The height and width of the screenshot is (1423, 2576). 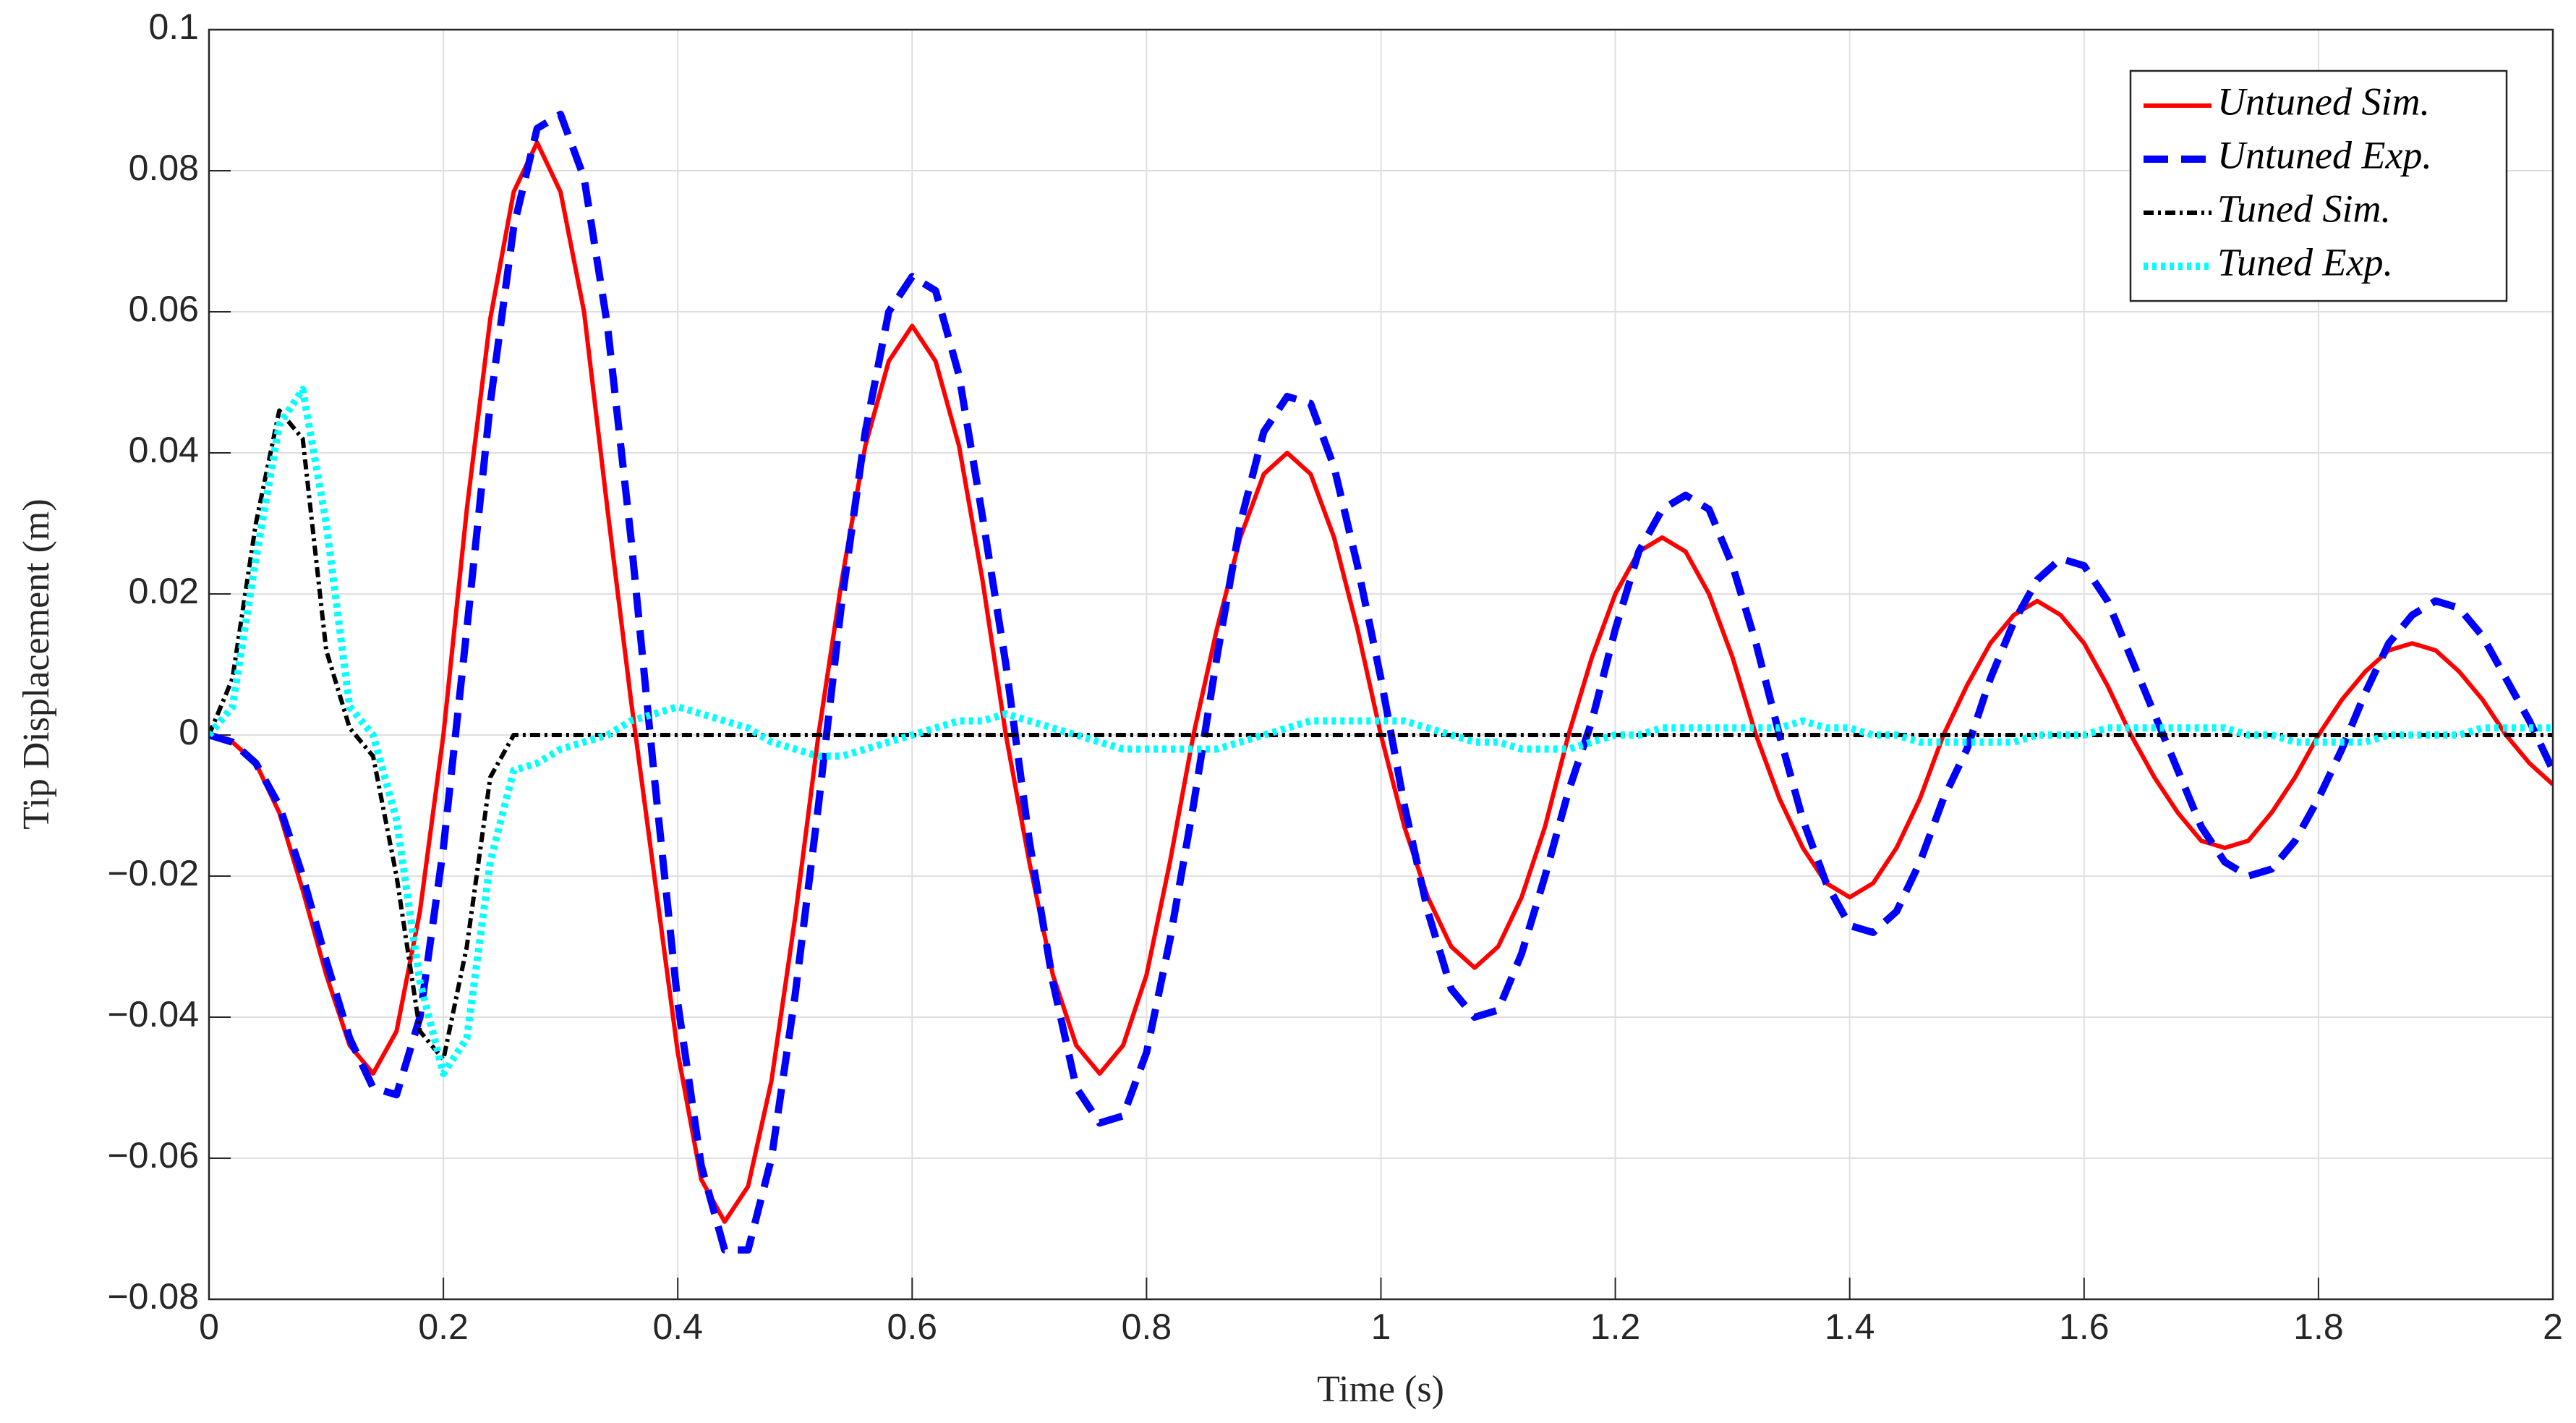 What do you see at coordinates (36, 663) in the screenshot?
I see `y-axis-label: Tip Displacement (m)` at bounding box center [36, 663].